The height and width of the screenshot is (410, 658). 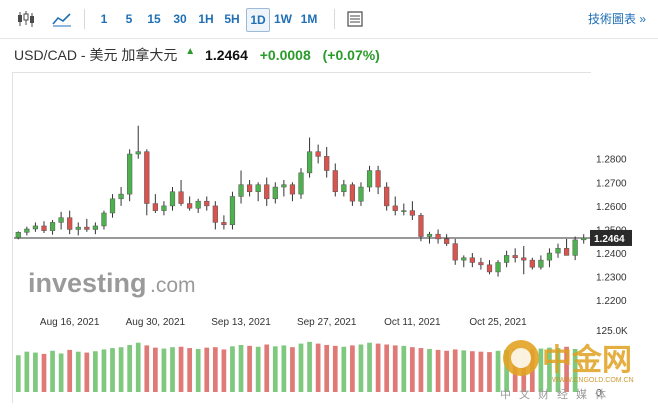 I want to click on price-change-percent: (+0.07%), so click(x=351, y=55).